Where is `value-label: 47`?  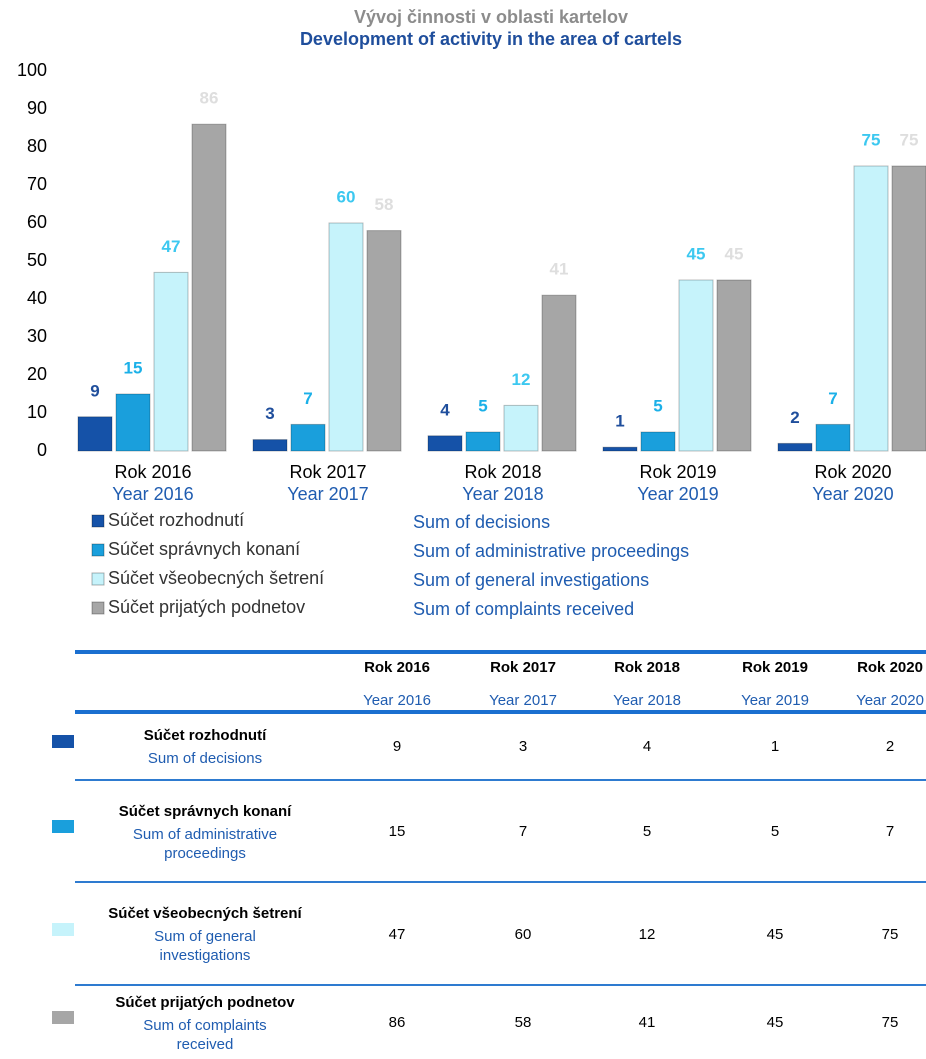 value-label: 47 is located at coordinates (171, 246).